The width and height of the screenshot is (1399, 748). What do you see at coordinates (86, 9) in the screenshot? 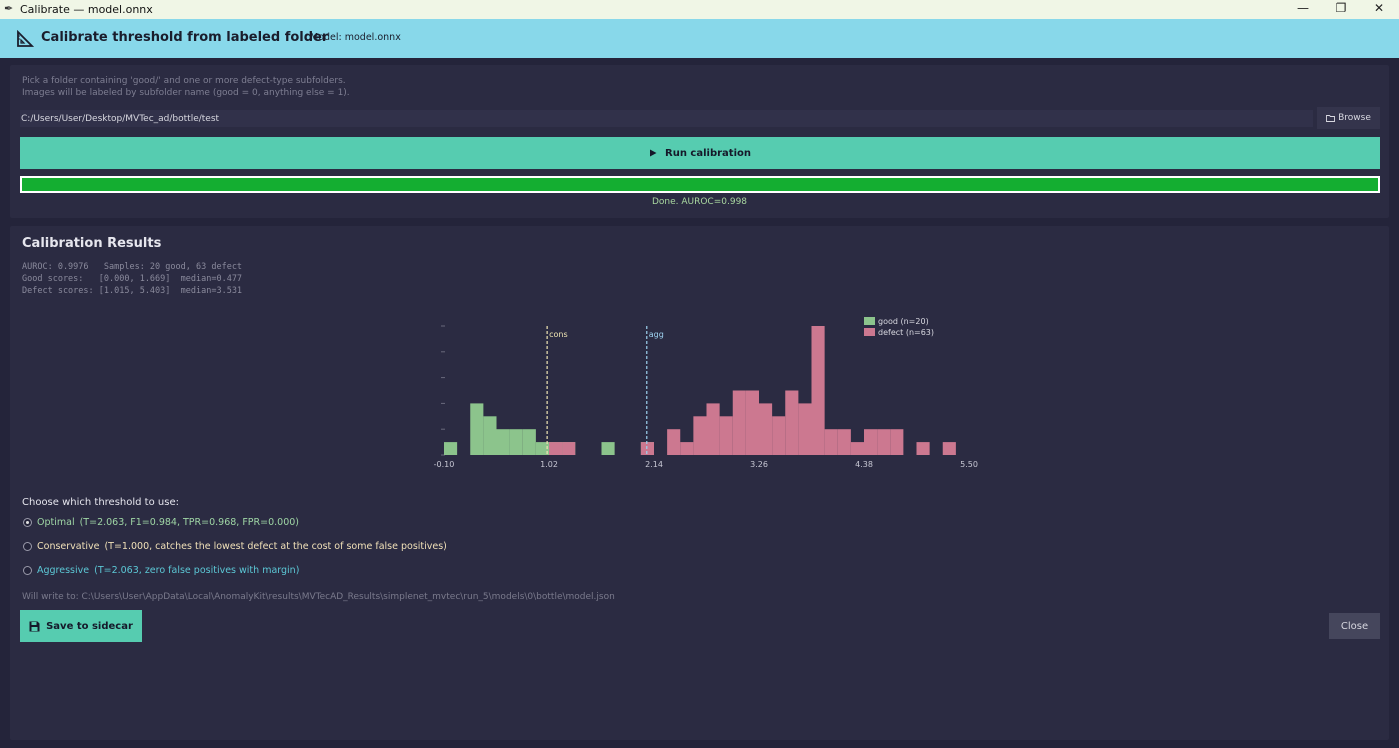
I see `window-title: Calibrate — model.onnx` at bounding box center [86, 9].